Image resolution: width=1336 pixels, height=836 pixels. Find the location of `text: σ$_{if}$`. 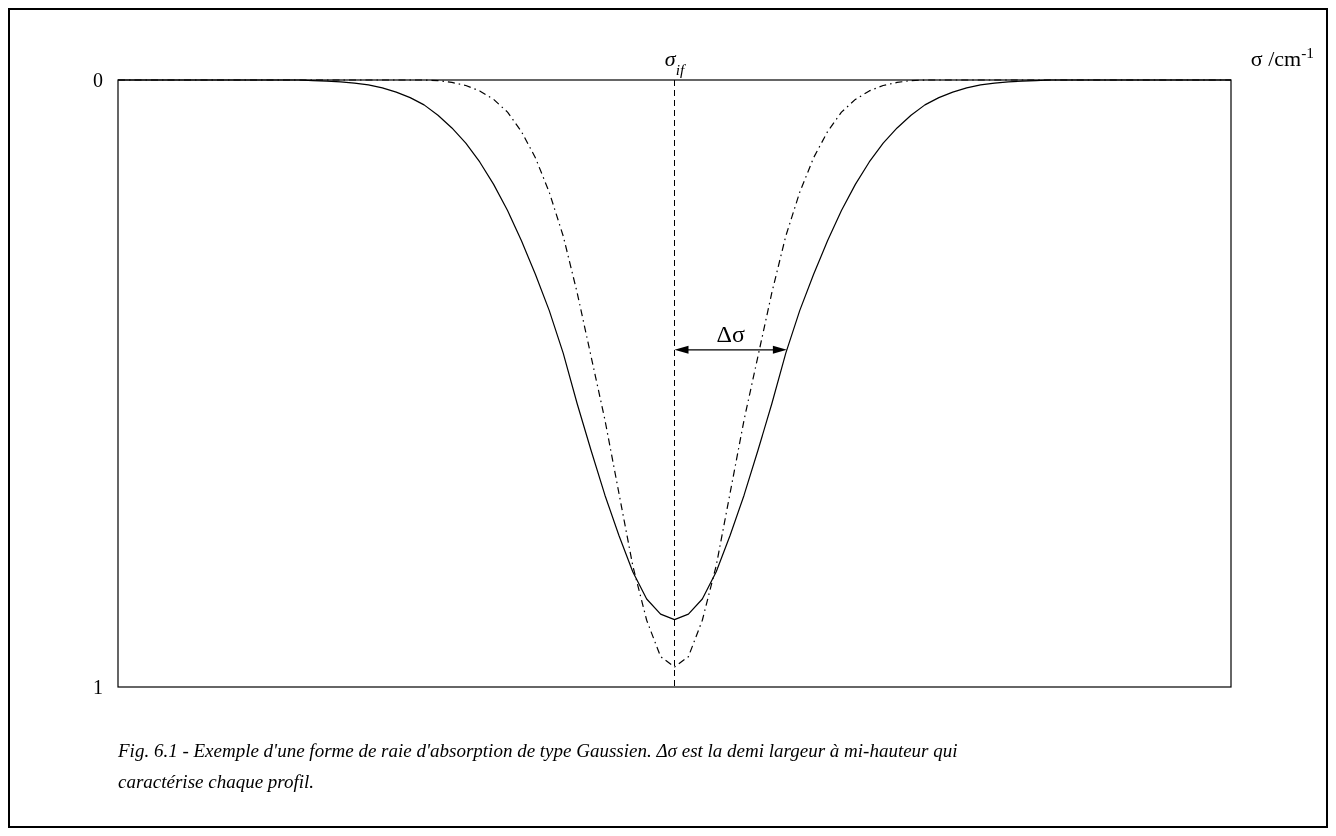

text: σ$_{if}$ is located at coordinates (675, 62).